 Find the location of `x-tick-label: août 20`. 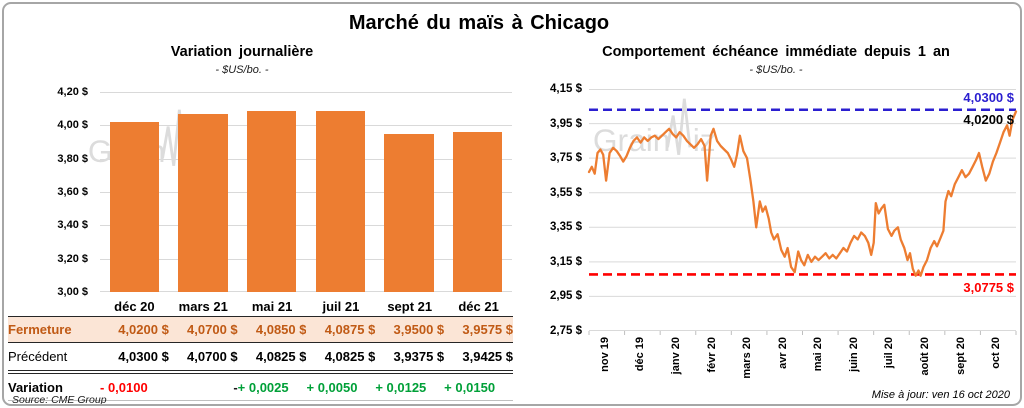

x-tick-label: août 20 is located at coordinates (925, 356).